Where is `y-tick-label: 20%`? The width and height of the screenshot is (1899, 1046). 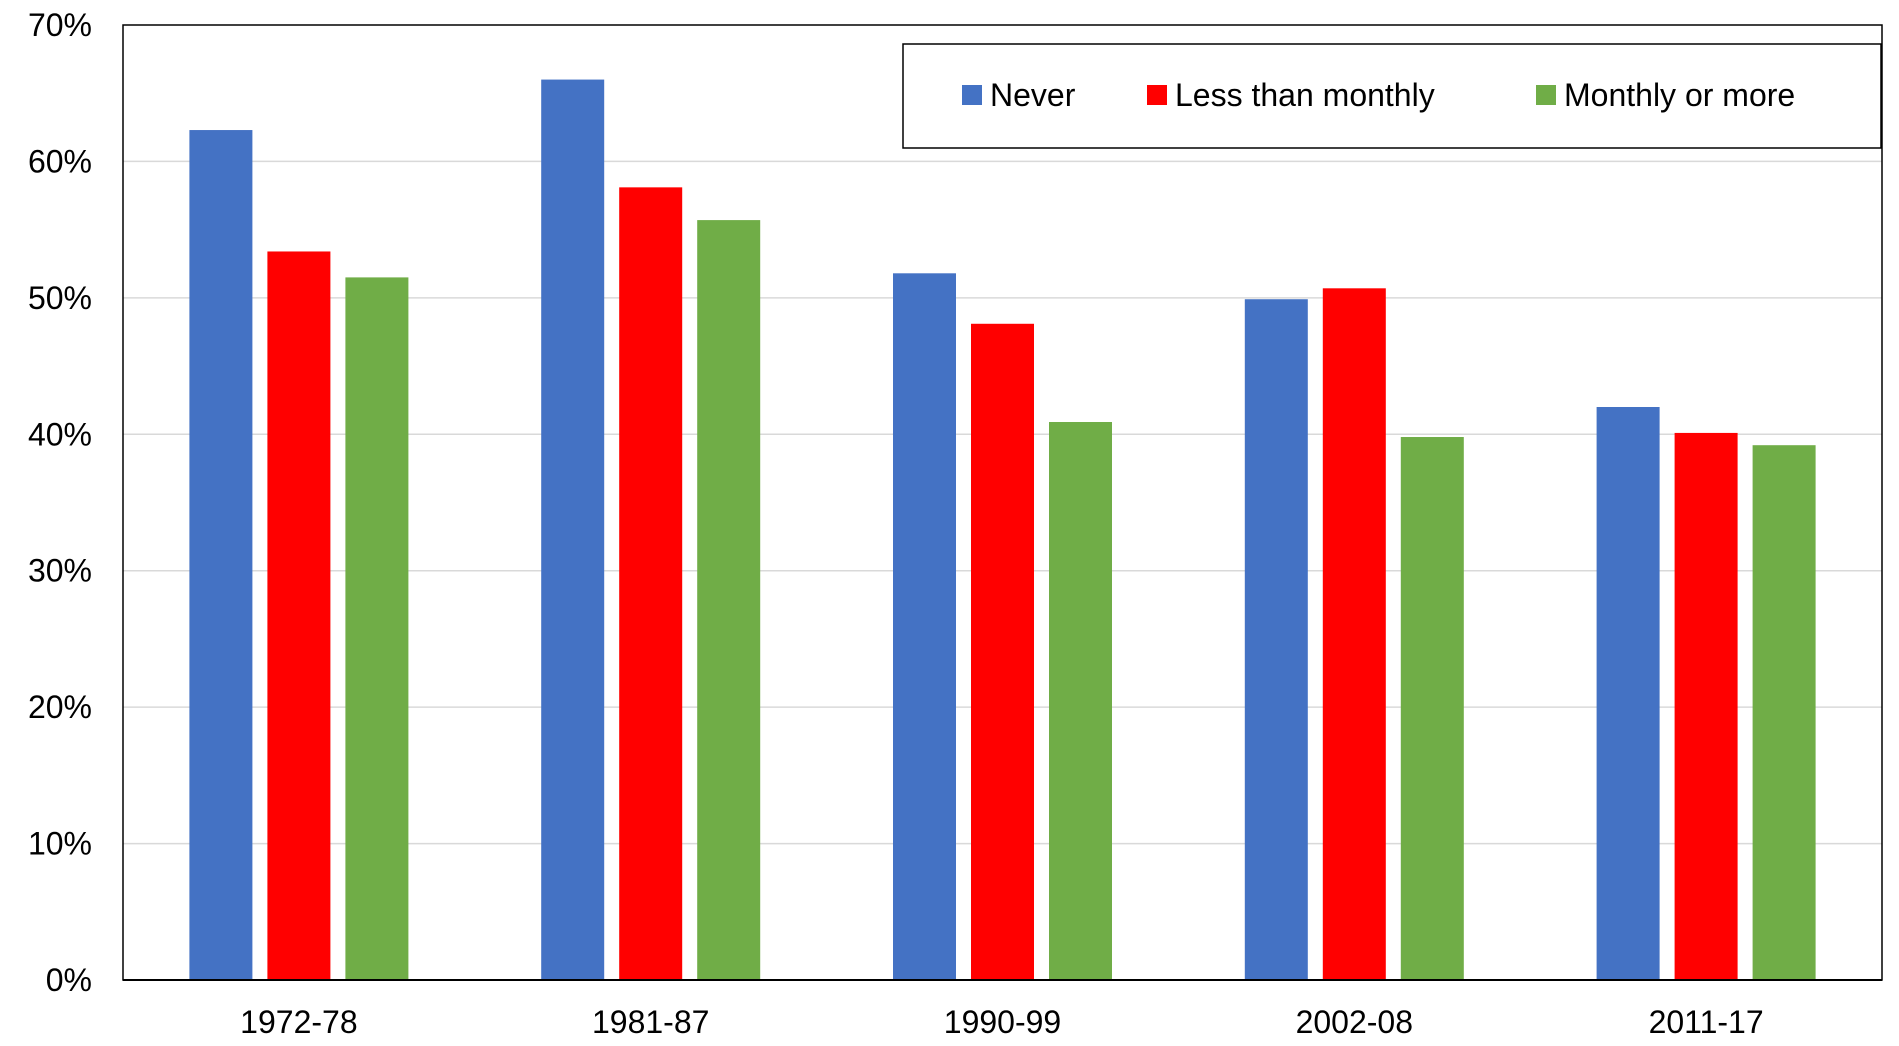 y-tick-label: 20% is located at coordinates (60, 707).